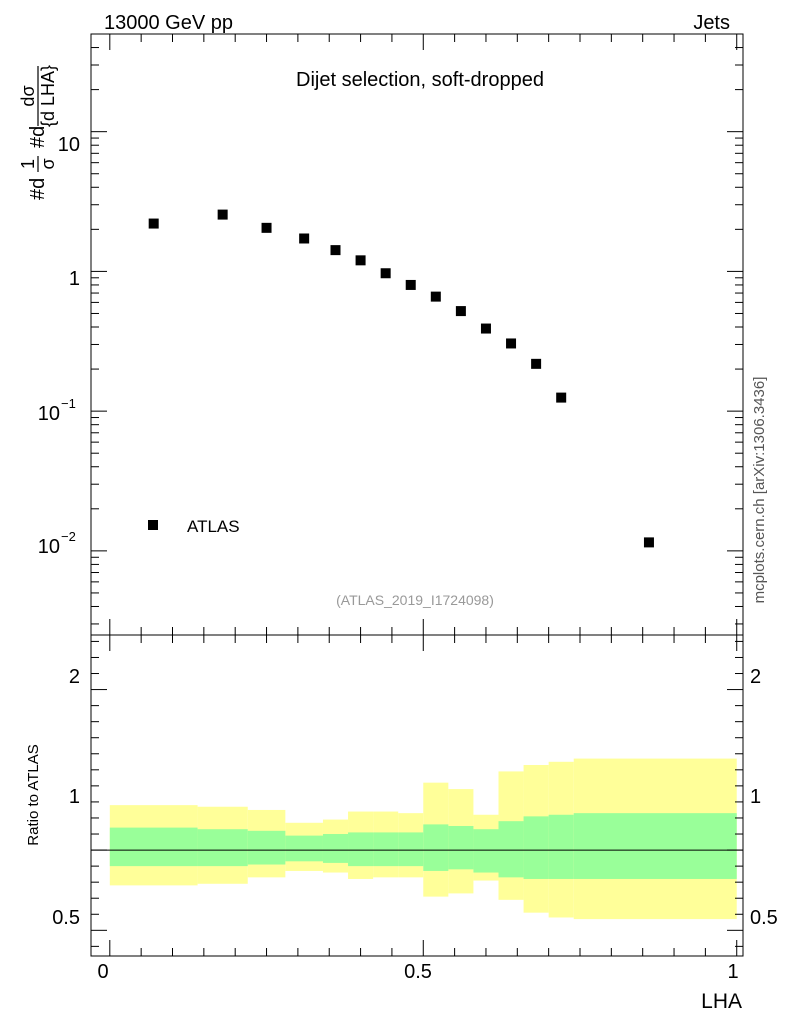  I want to click on x-tick-label-1: 1, so click(732, 972).